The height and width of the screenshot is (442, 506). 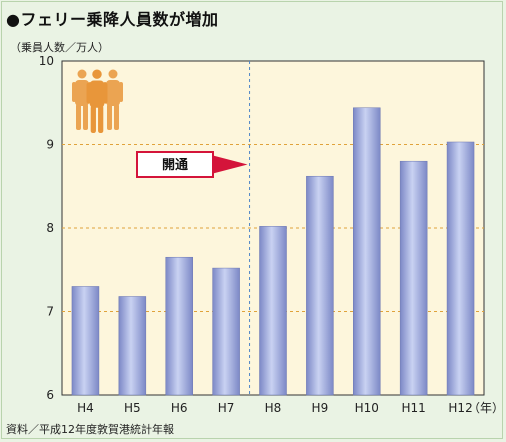 I want to click on bar-H8, so click(x=273, y=311).